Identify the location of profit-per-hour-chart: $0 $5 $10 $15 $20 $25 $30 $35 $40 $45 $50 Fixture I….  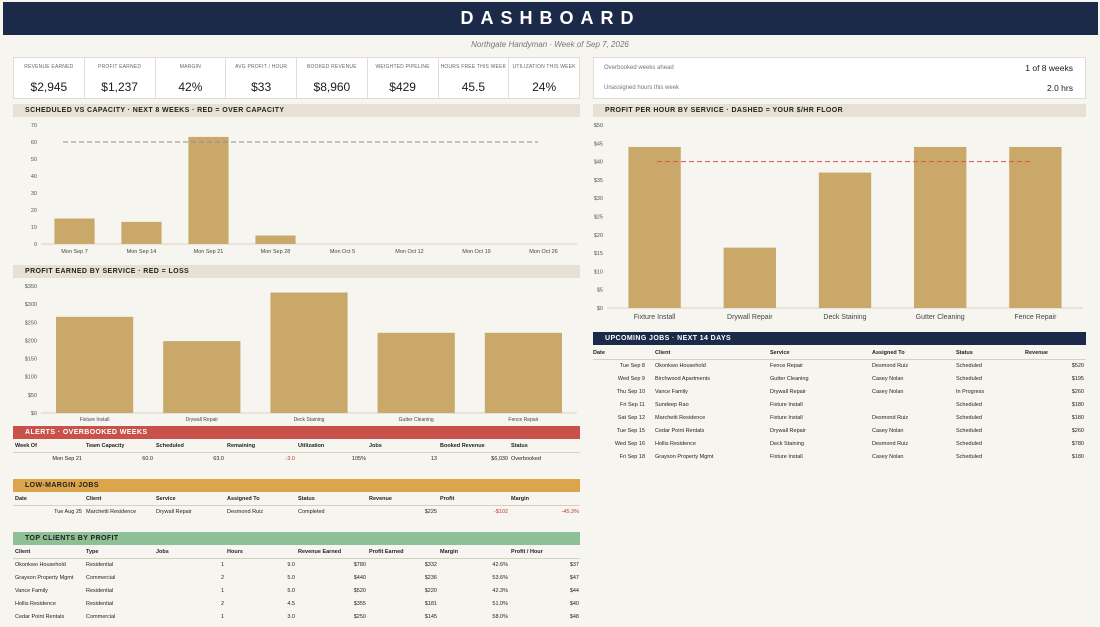
(838, 222).